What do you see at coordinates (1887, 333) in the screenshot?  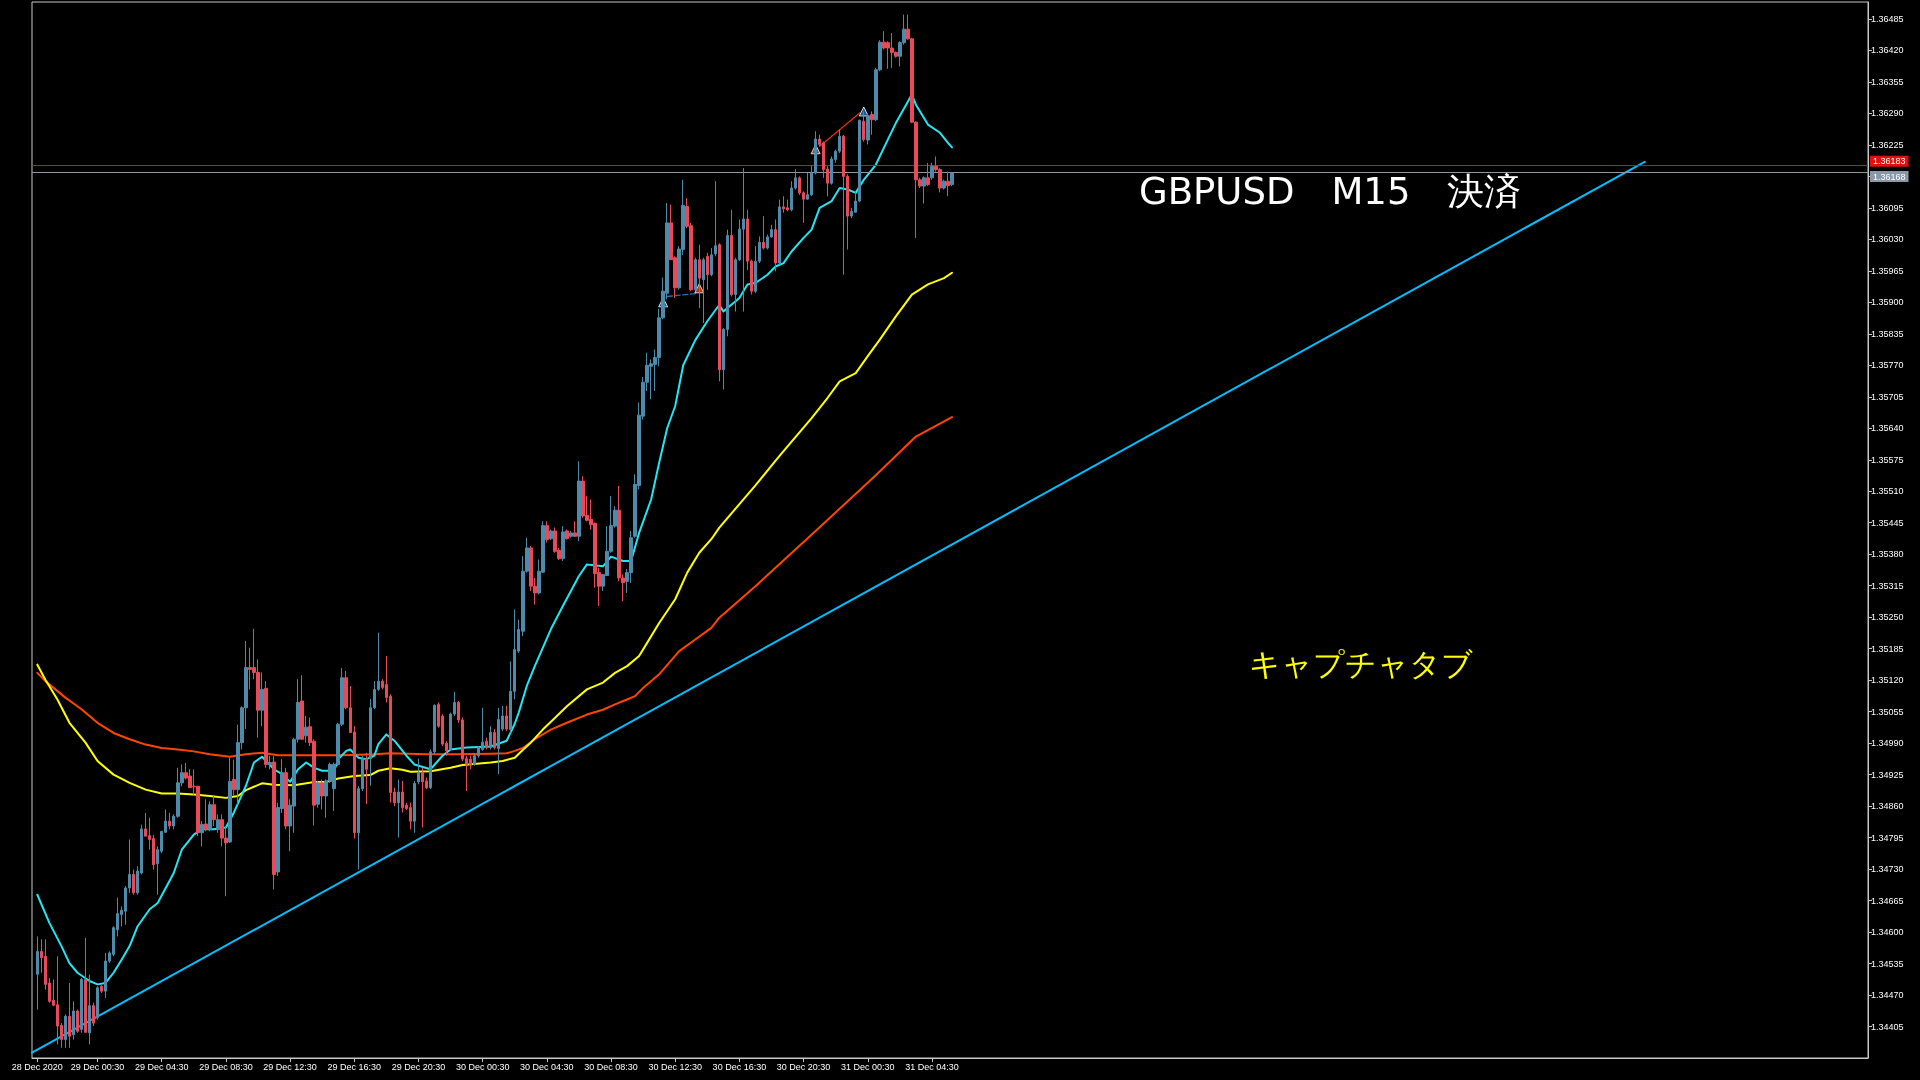 I see `y-tick-label: 1.35835` at bounding box center [1887, 333].